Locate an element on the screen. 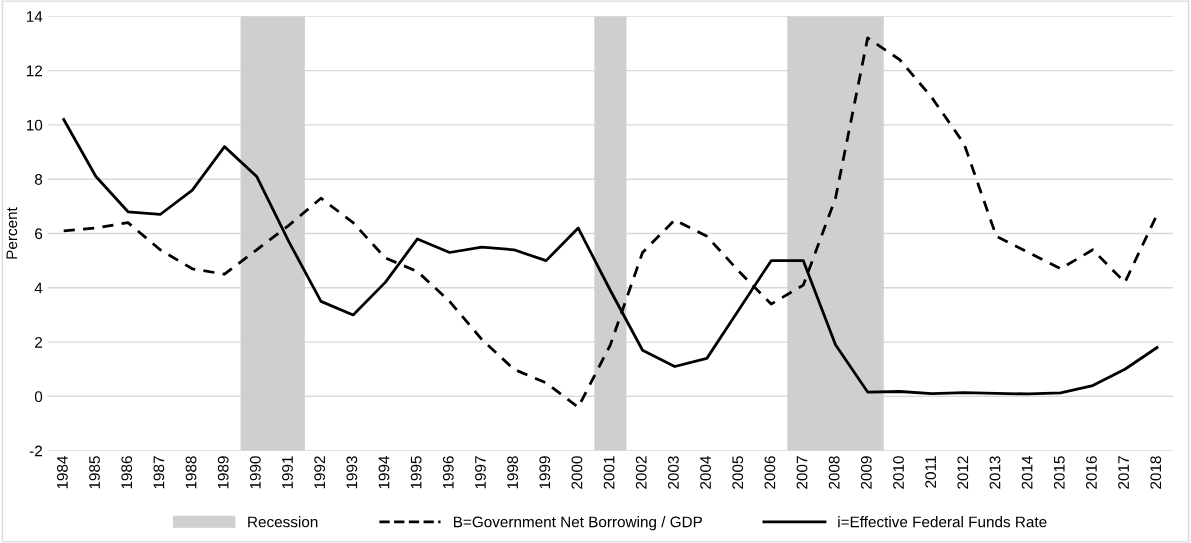 The width and height of the screenshot is (1191, 543). x-tick-label: 1999 is located at coordinates (545, 472).